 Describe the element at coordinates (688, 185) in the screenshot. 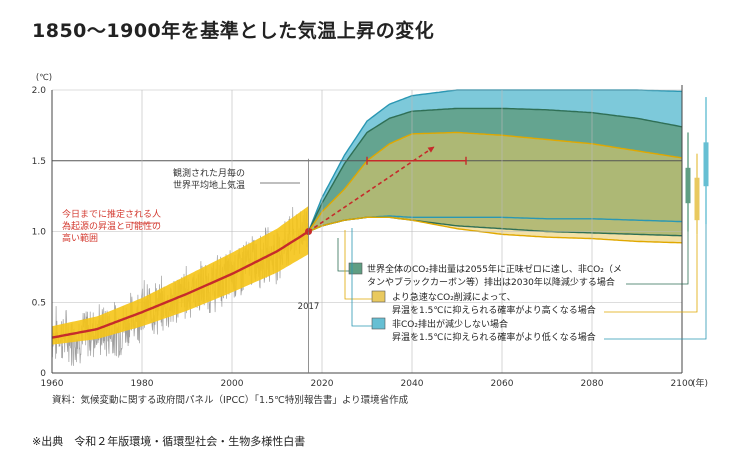

I see `side-range-box-green` at that location.